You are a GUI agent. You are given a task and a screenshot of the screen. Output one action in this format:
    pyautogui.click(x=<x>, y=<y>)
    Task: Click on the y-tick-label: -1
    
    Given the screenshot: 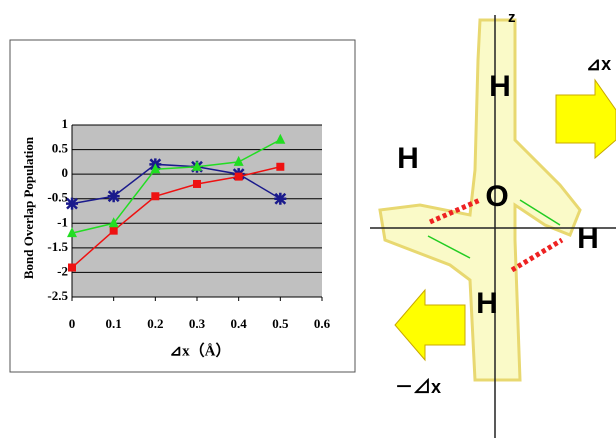 What is the action you would take?
    pyautogui.click(x=62, y=221)
    